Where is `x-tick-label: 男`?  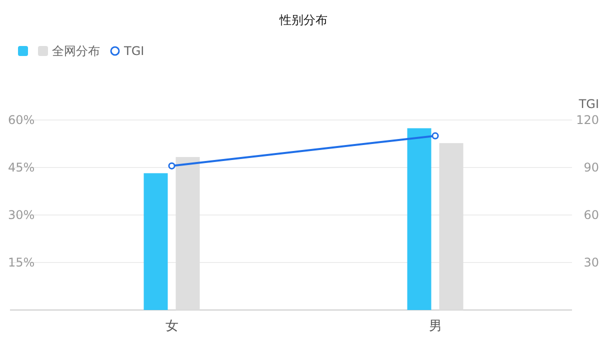
x-tick-label: 男 is located at coordinates (435, 326).